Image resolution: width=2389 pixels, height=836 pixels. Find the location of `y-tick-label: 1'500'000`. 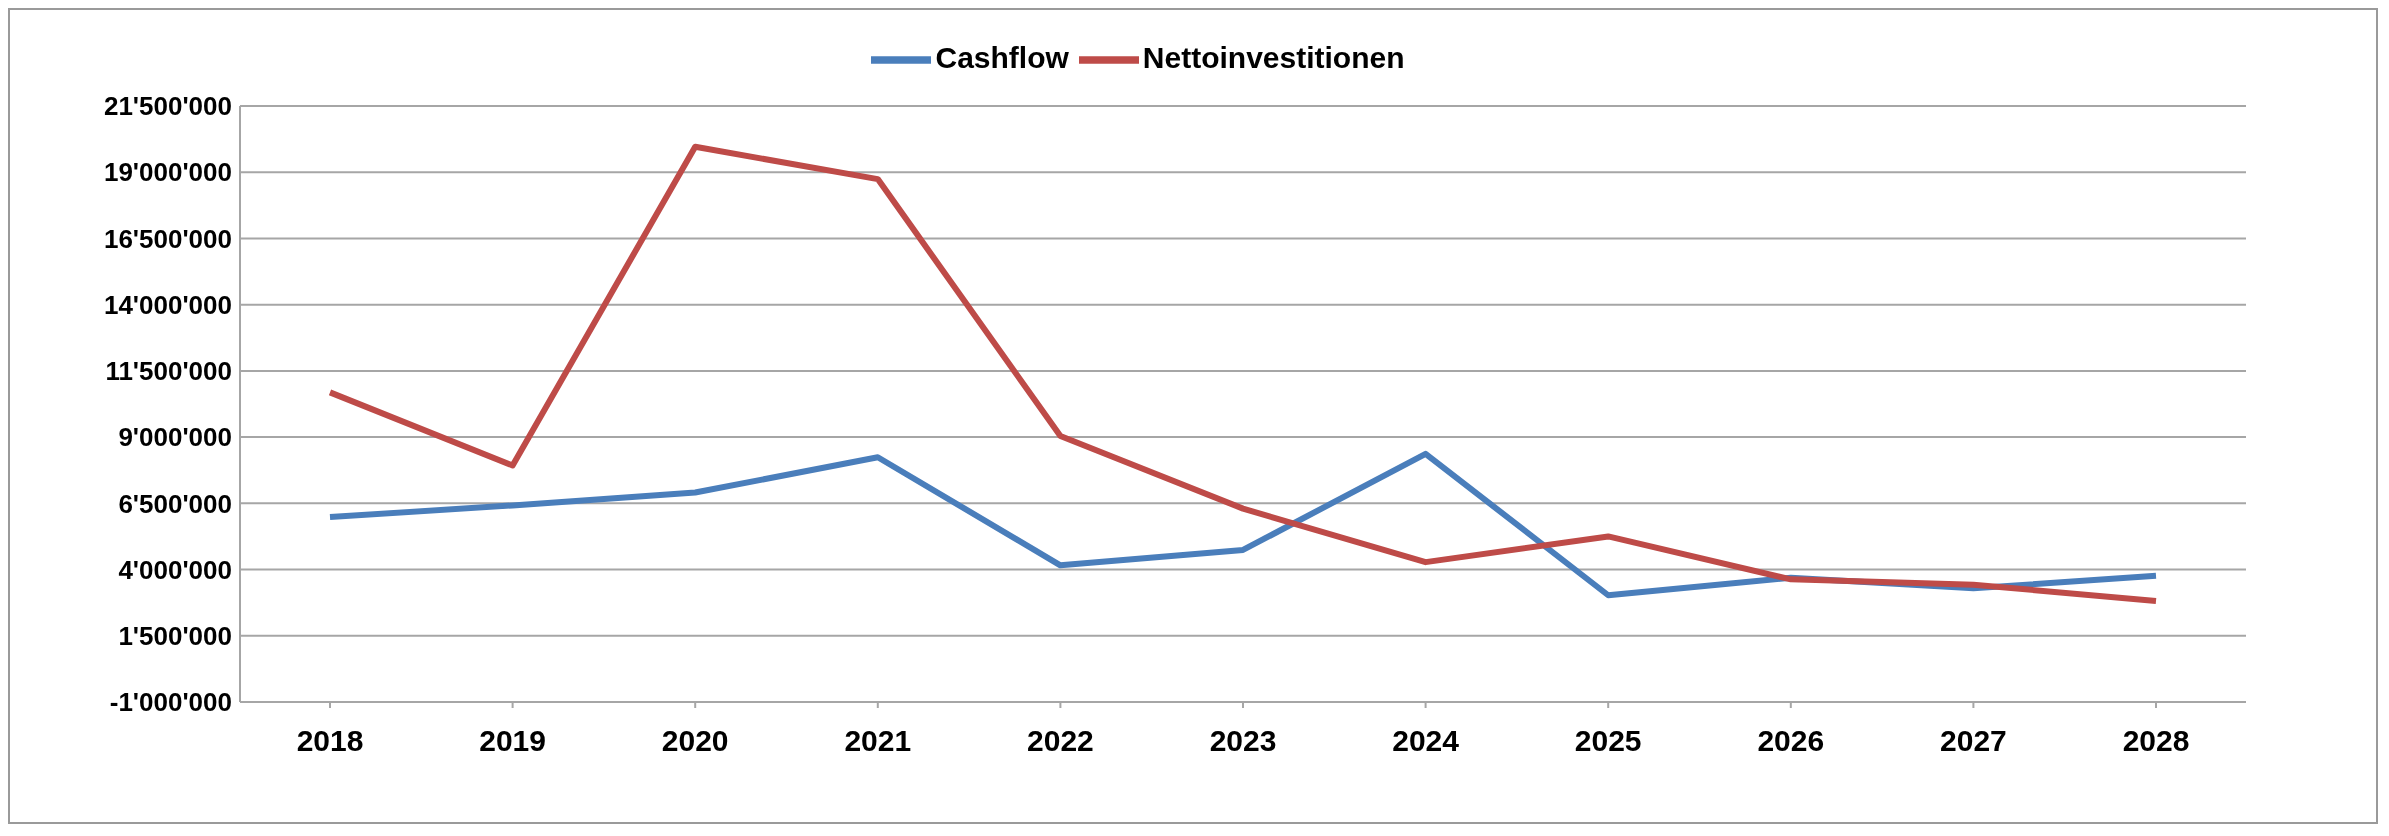

y-tick-label: 1'500'000 is located at coordinates (175, 636).